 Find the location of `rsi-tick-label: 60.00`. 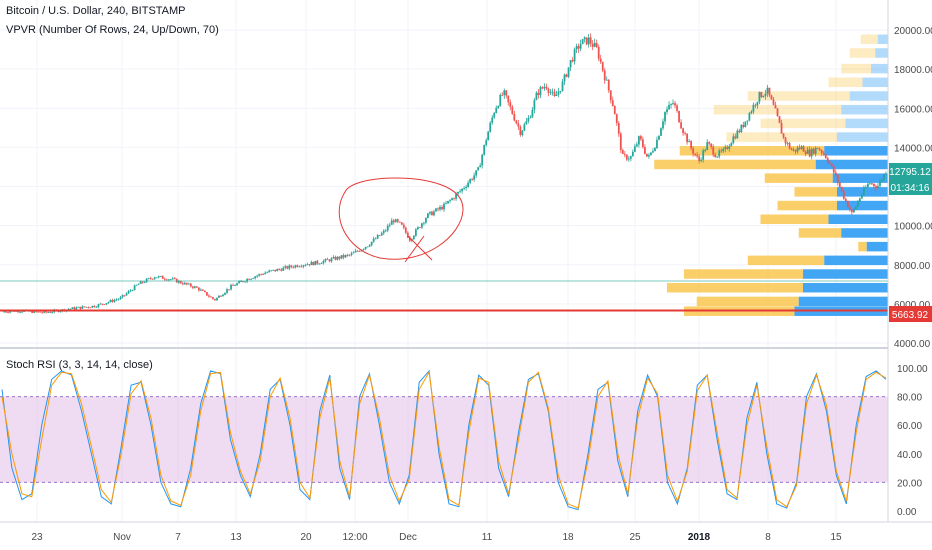

rsi-tick-label: 60.00 is located at coordinates (909, 426).